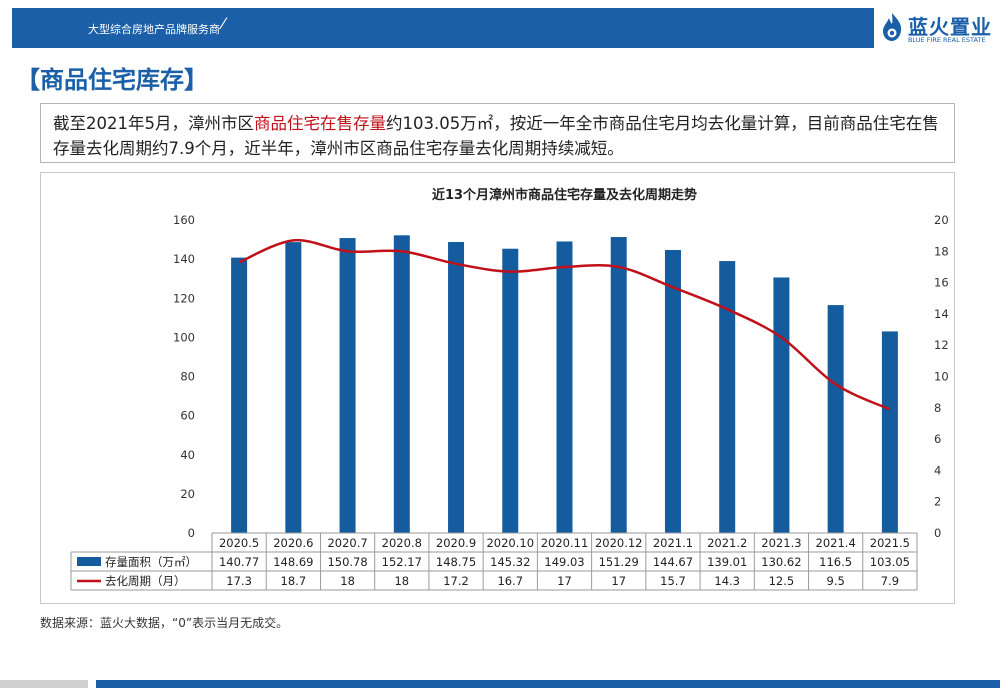 The height and width of the screenshot is (693, 1000). What do you see at coordinates (937, 470) in the screenshot?
I see `y-right-tick-label: 4` at bounding box center [937, 470].